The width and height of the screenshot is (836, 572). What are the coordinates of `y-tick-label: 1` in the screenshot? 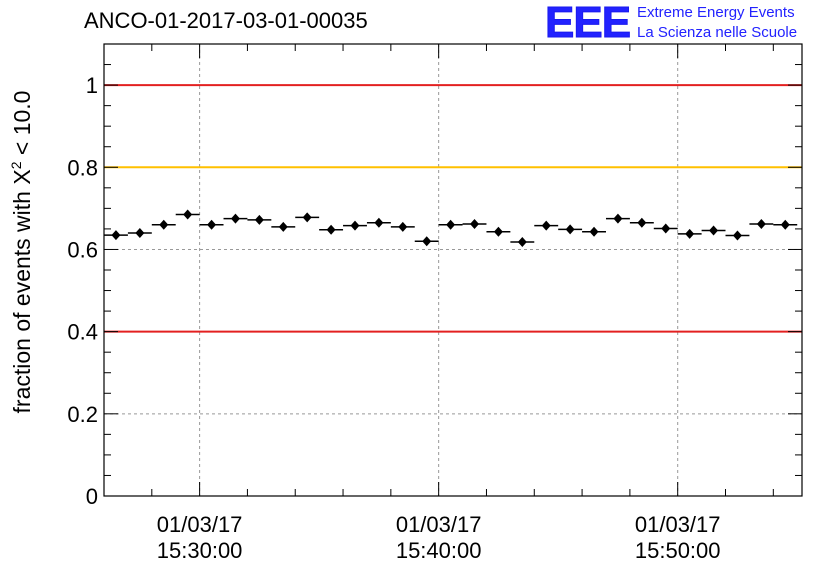 It's located at (92, 85).